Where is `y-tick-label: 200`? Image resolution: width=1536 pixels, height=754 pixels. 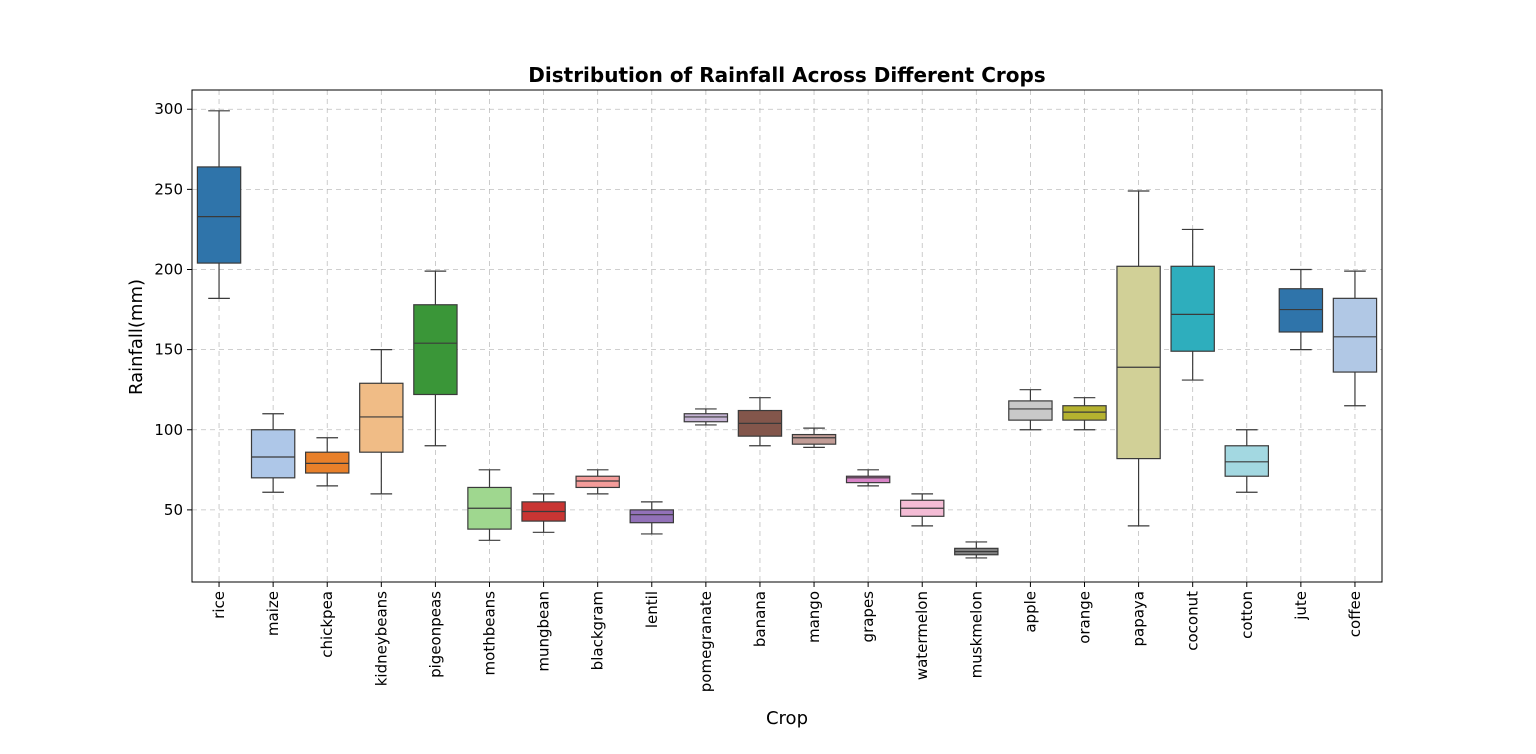
y-tick-label: 200 is located at coordinates (168, 269).